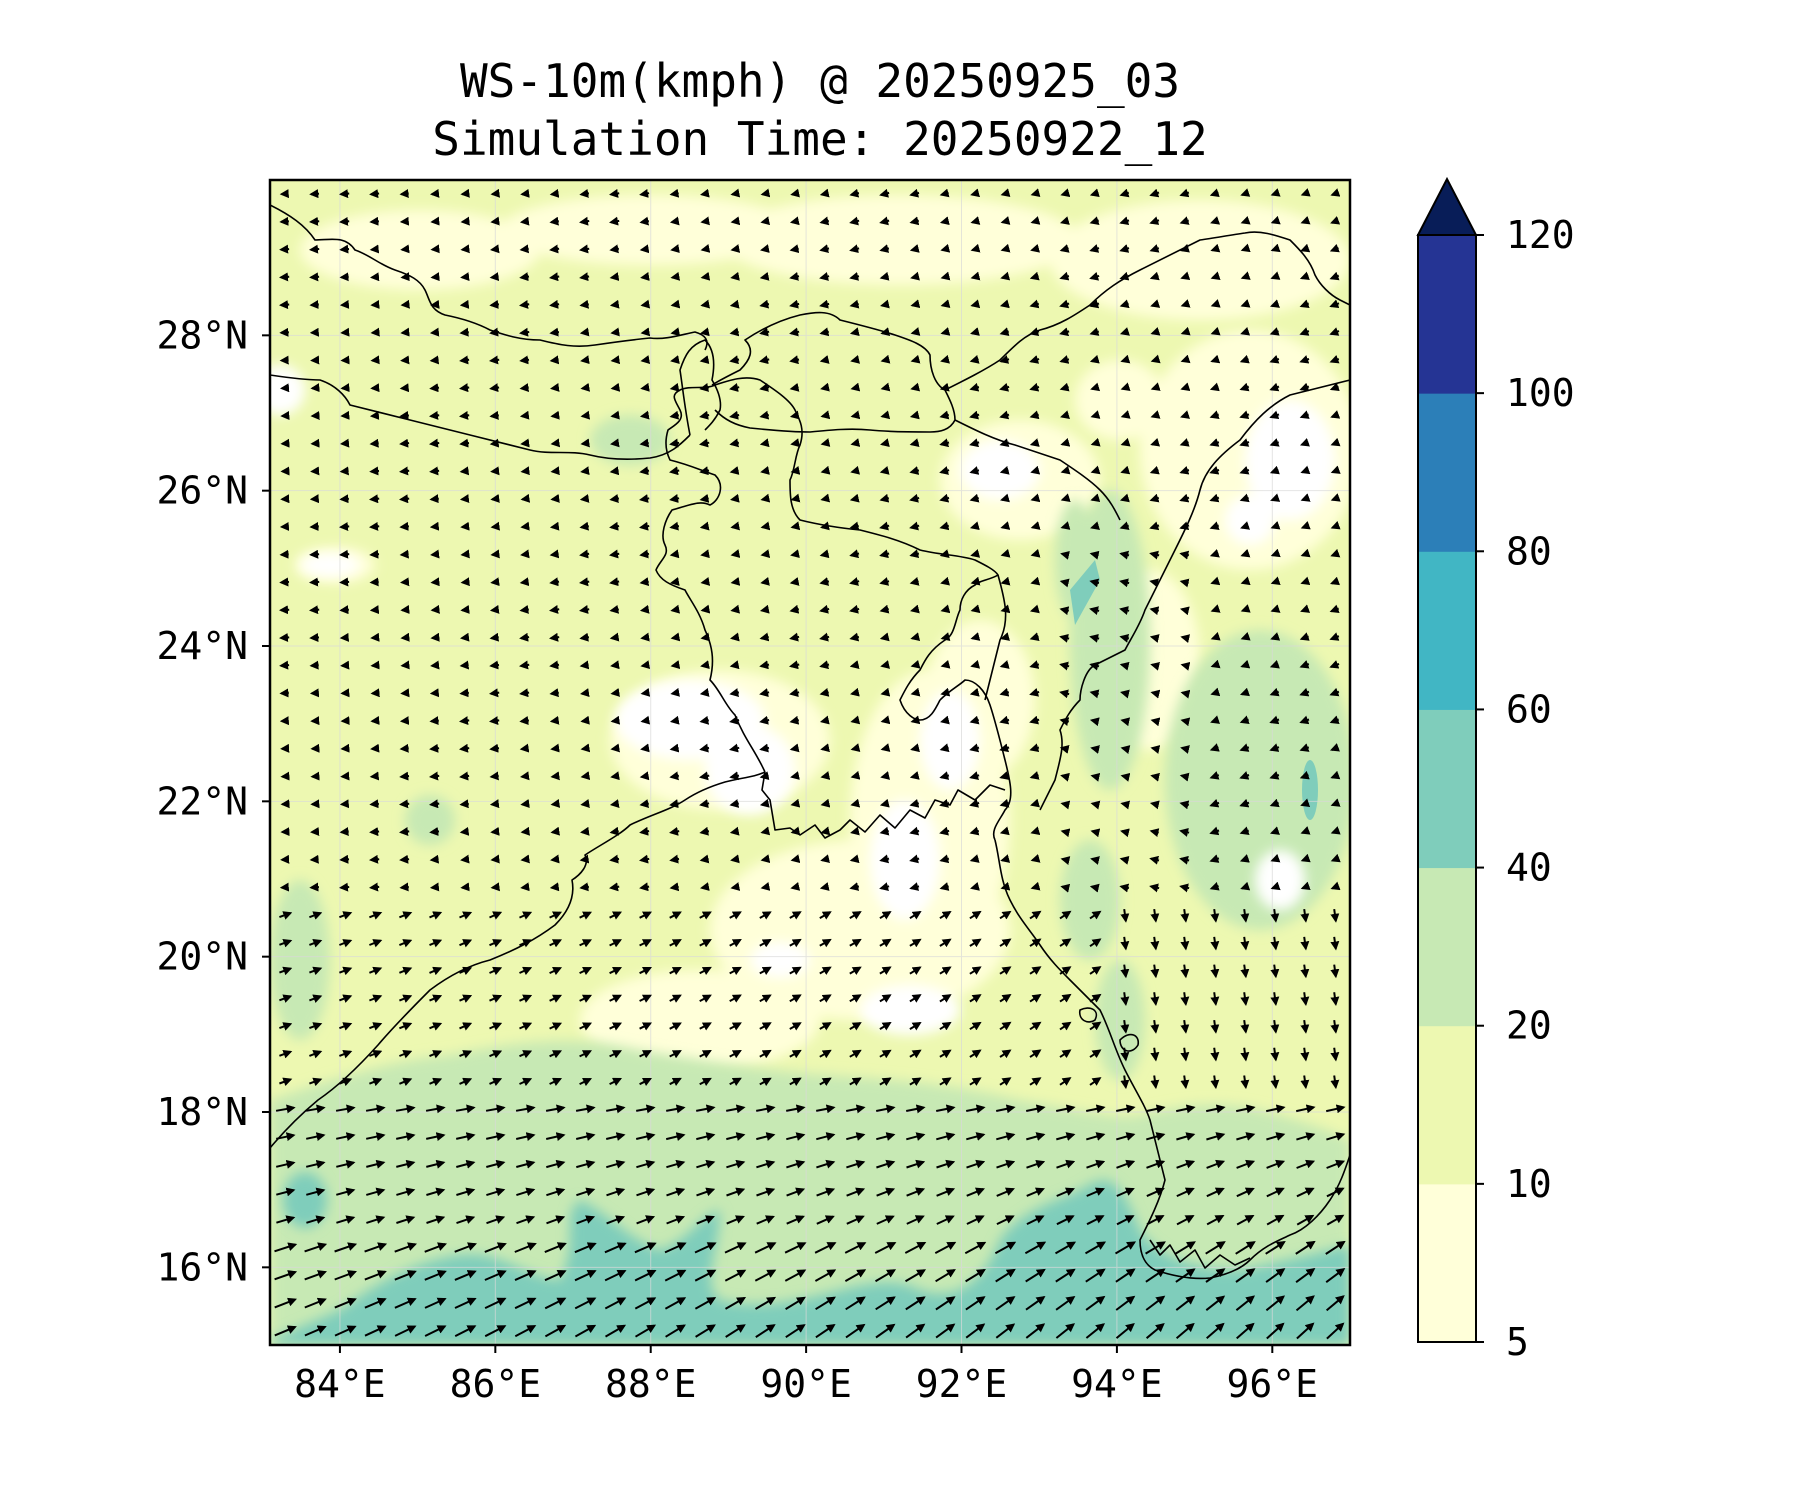 The image size is (1800, 1500). What do you see at coordinates (962, 1384) in the screenshot?
I see `lon-tick-label: 92°E` at bounding box center [962, 1384].